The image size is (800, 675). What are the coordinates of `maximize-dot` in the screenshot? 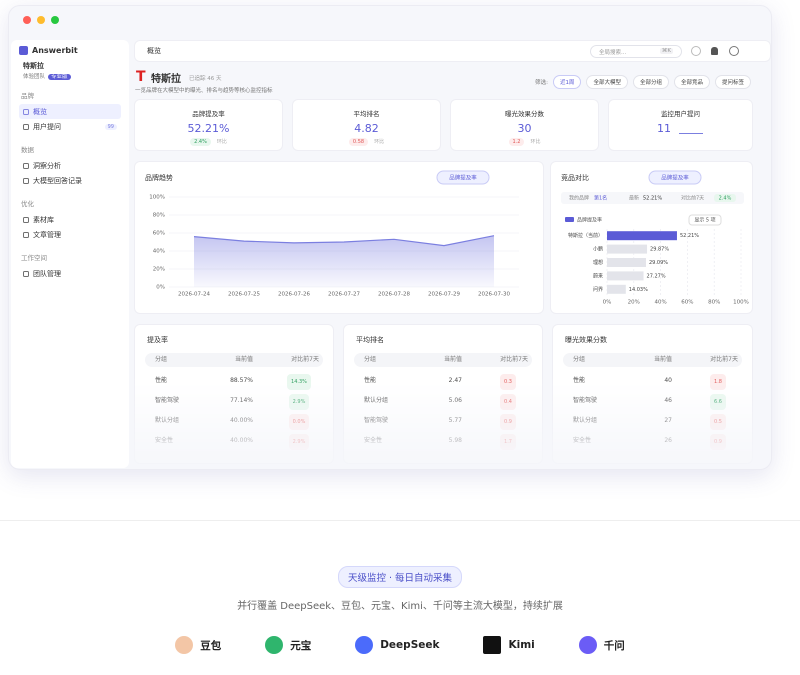 It's located at (55, 20).